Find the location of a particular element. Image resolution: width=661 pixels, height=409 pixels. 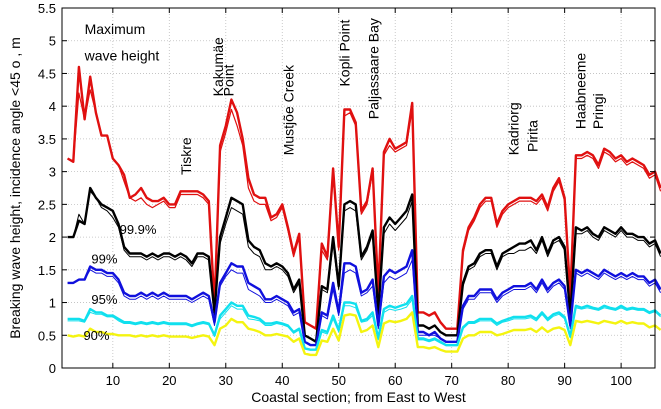

series-label: 95% is located at coordinates (104, 299).